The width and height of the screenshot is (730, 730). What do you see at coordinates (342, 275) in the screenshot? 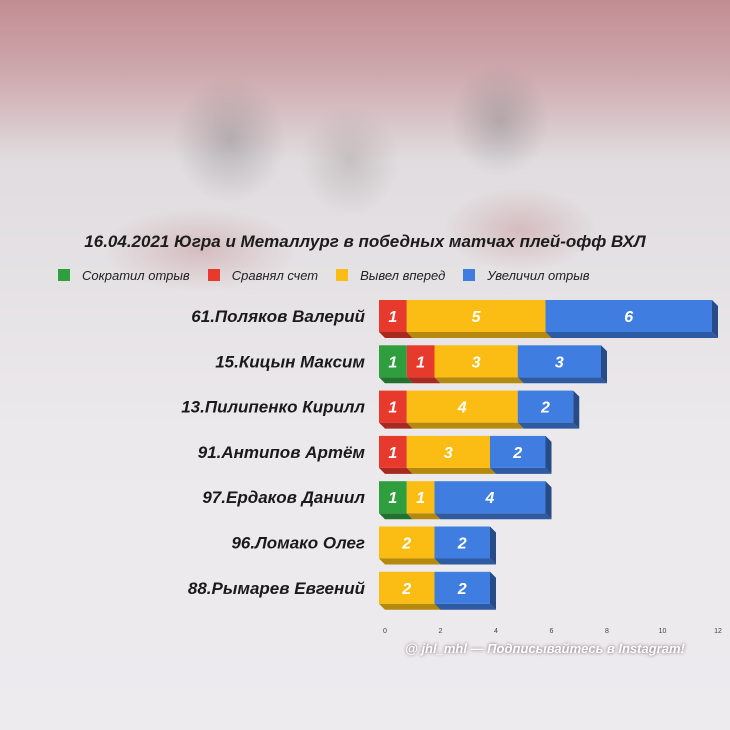
I see `legend-swatch-yellow` at bounding box center [342, 275].